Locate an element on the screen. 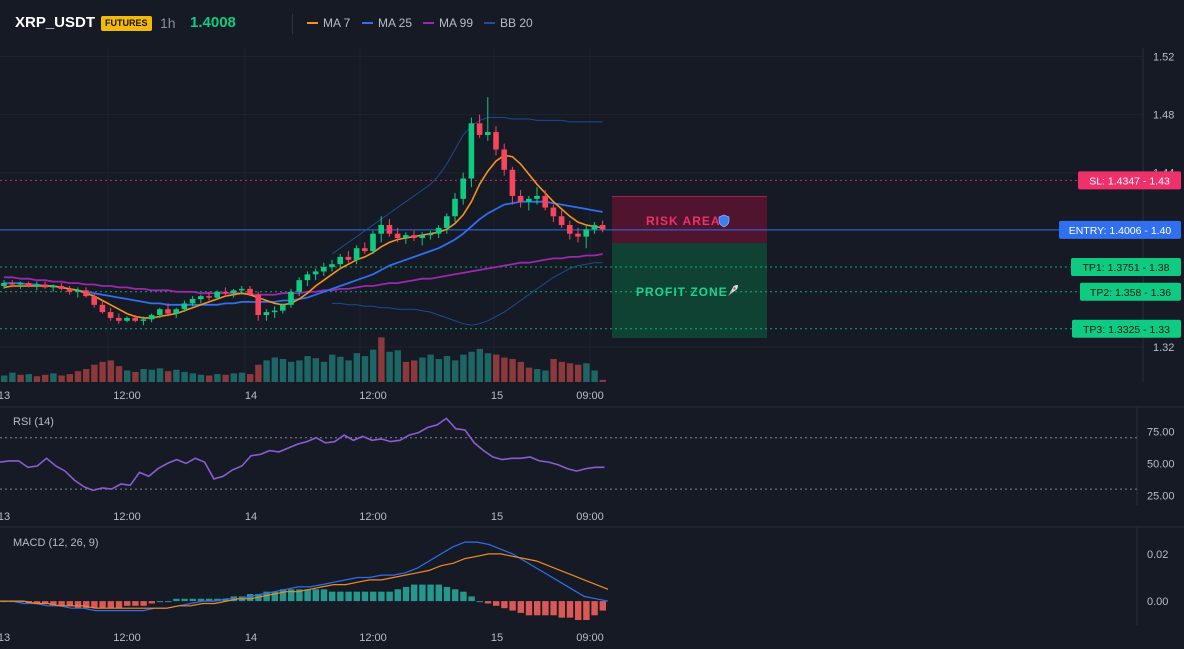 The height and width of the screenshot is (649, 1184). entry-tag: ENTRY: 1.4006 - 1.40 is located at coordinates (1120, 231).